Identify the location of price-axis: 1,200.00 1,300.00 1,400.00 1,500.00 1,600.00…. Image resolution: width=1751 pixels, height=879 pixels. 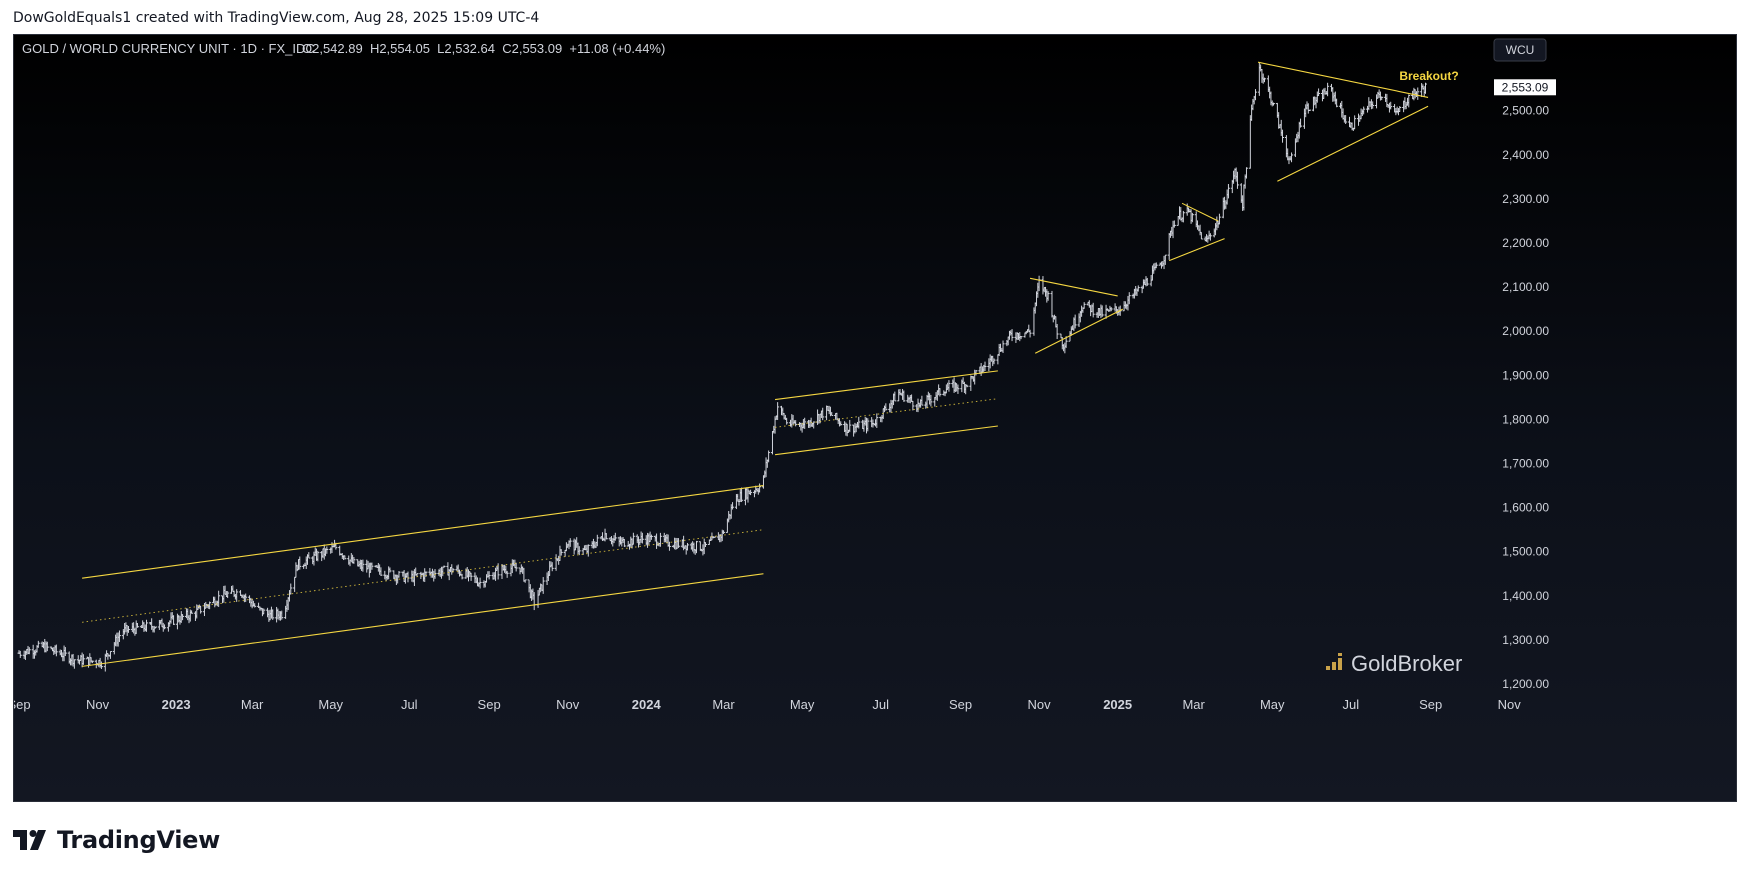
(1525, 397).